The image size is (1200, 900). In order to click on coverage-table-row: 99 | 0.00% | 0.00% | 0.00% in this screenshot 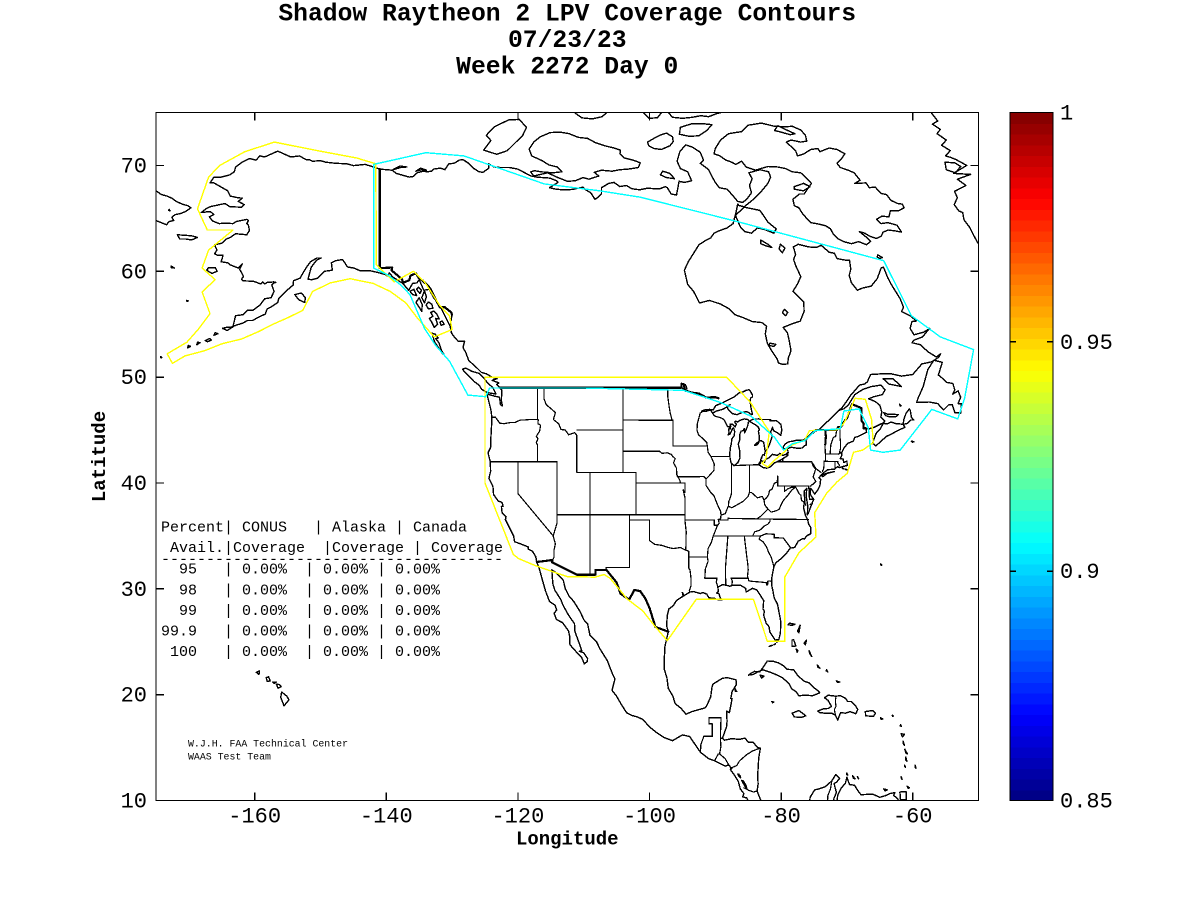, I will do `click(301, 611)`.